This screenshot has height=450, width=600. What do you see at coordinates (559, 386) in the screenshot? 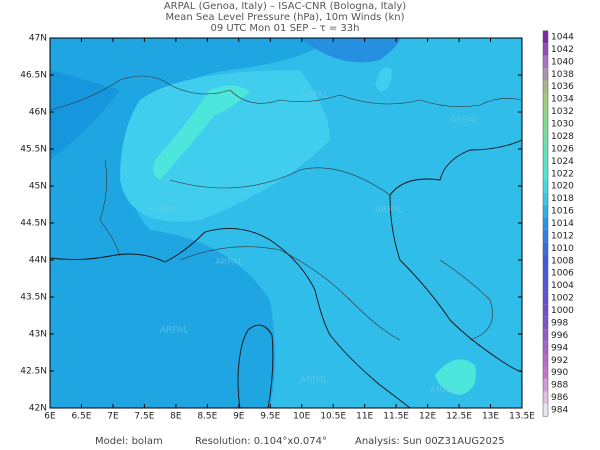
I see `colorbar-label: 988` at bounding box center [559, 386].